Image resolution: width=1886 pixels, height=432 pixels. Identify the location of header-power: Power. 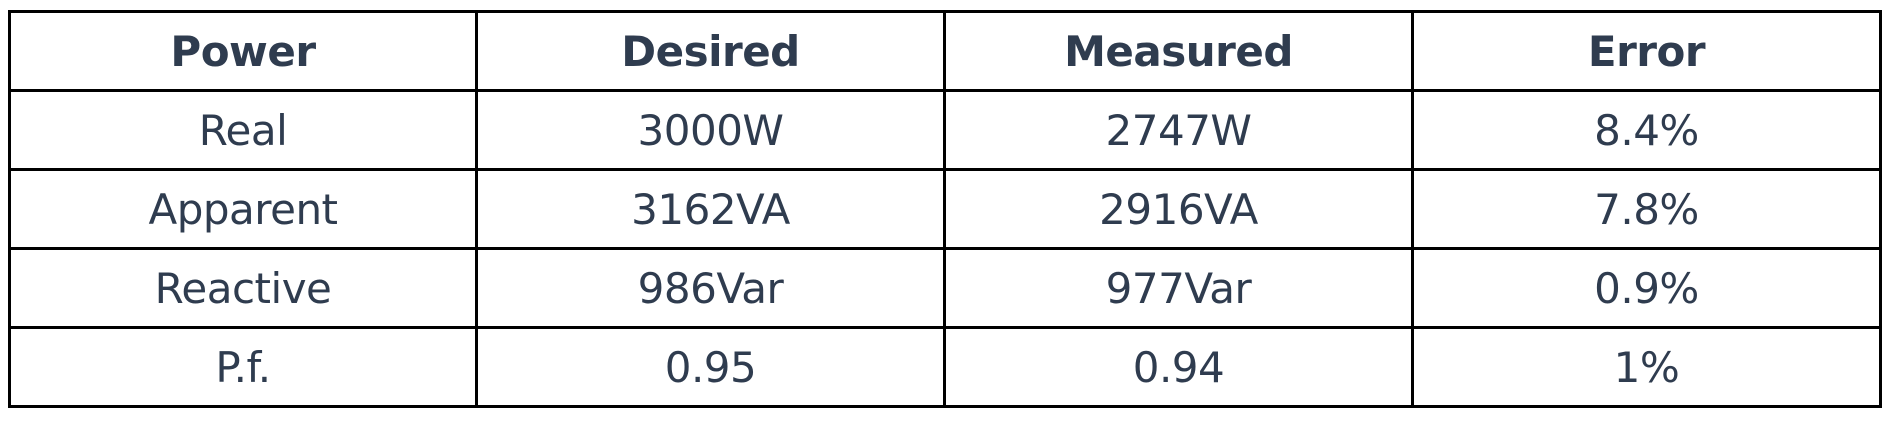
(243, 51).